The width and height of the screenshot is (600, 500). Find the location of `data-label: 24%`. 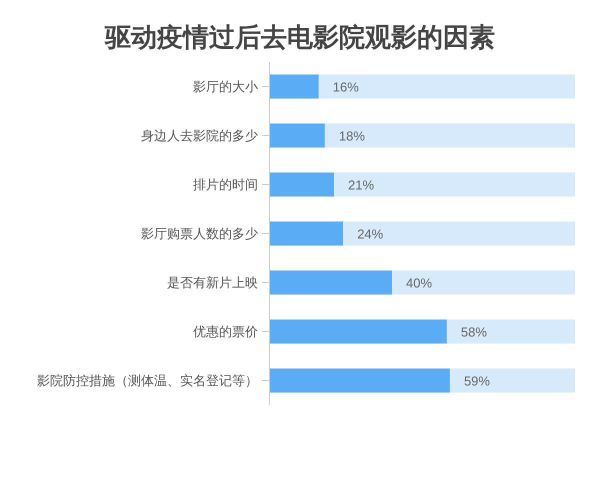

data-label: 24% is located at coordinates (370, 234).